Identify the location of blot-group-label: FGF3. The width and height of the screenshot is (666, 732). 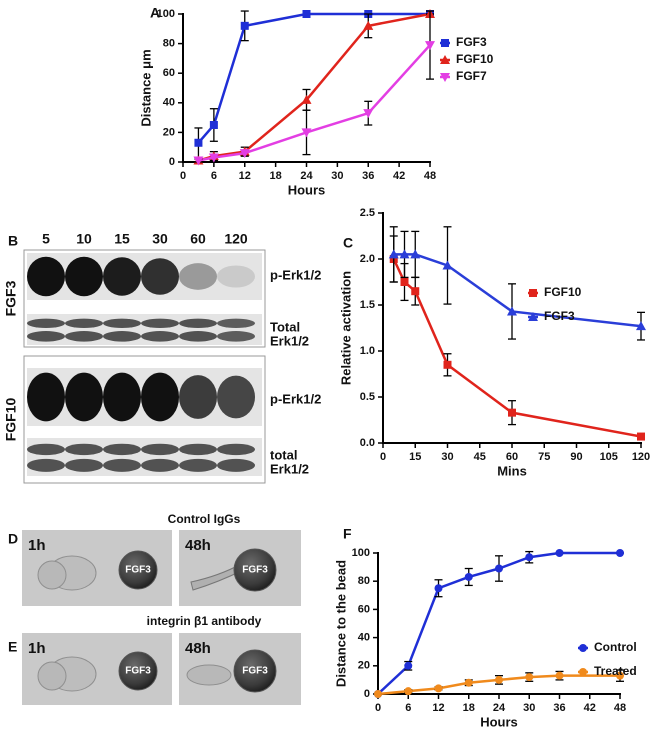
(11, 298).